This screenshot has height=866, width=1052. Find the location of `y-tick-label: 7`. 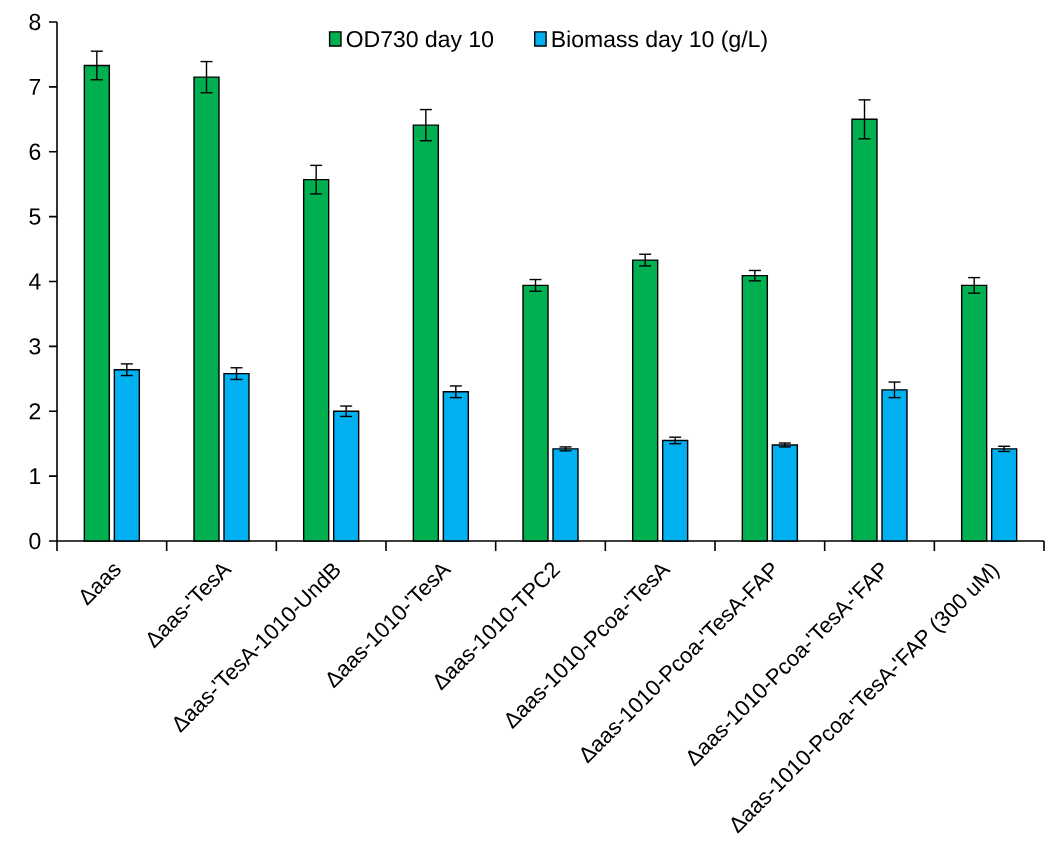

y-tick-label: 7 is located at coordinates (35, 86).